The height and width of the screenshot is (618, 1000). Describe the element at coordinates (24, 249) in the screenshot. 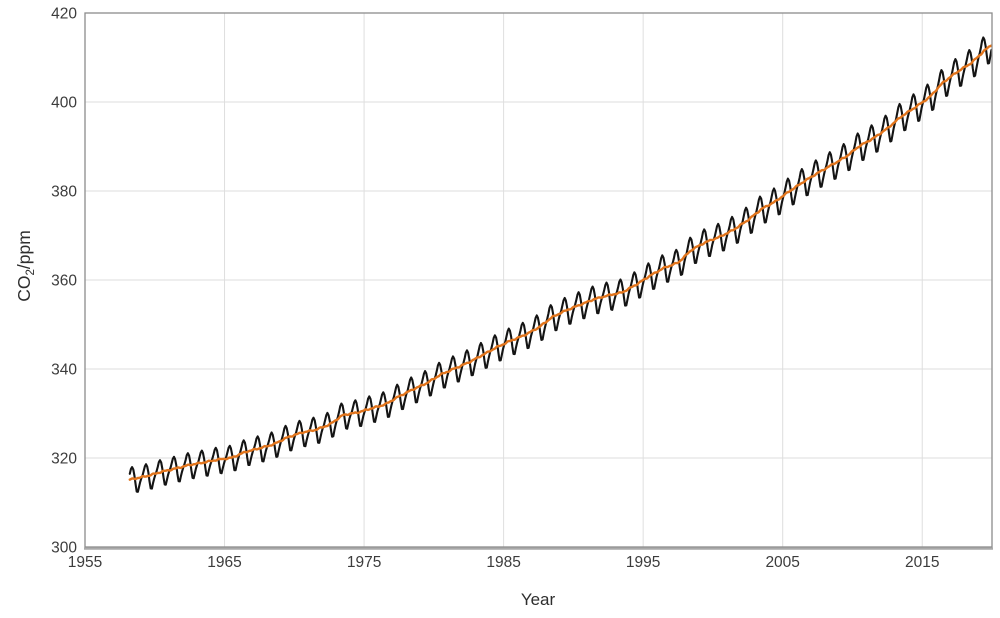

I see `y-axis-title-unit: /ppm` at that location.